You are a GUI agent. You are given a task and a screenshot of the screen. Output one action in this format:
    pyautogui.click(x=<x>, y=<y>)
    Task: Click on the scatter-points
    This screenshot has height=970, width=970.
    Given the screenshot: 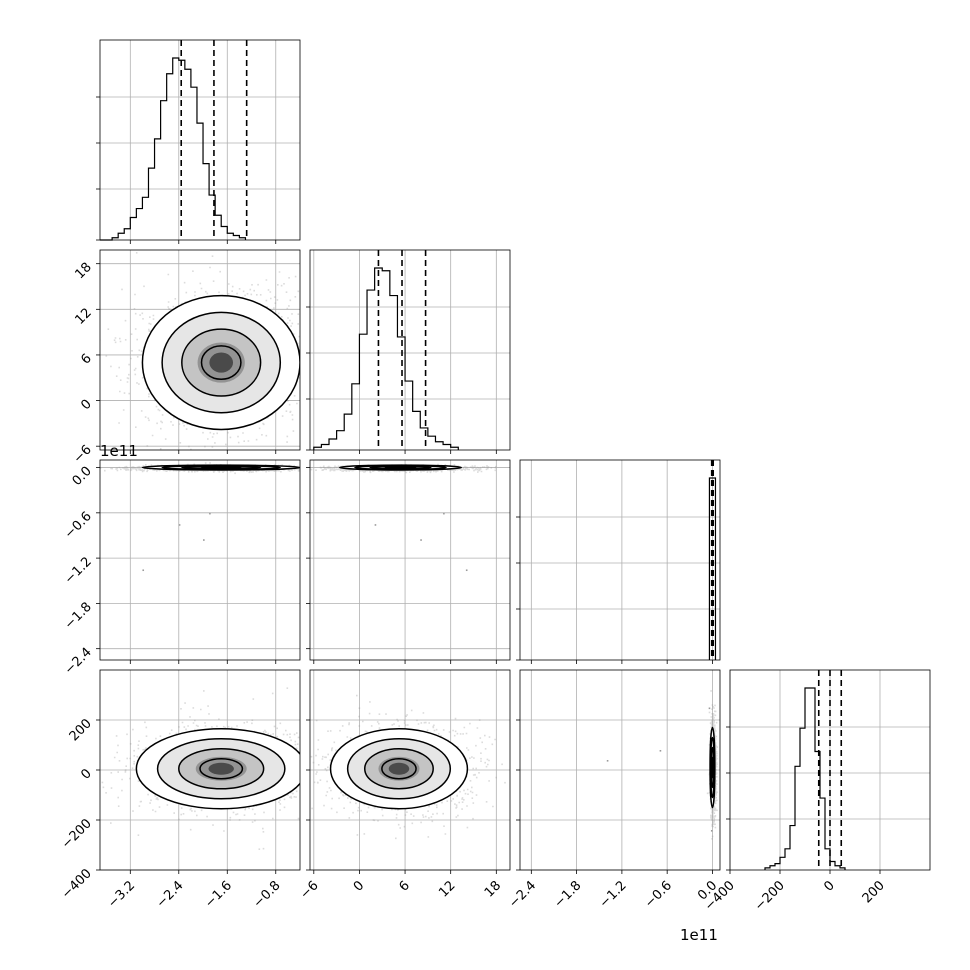 What is the action you would take?
    pyautogui.click(x=200, y=351)
    